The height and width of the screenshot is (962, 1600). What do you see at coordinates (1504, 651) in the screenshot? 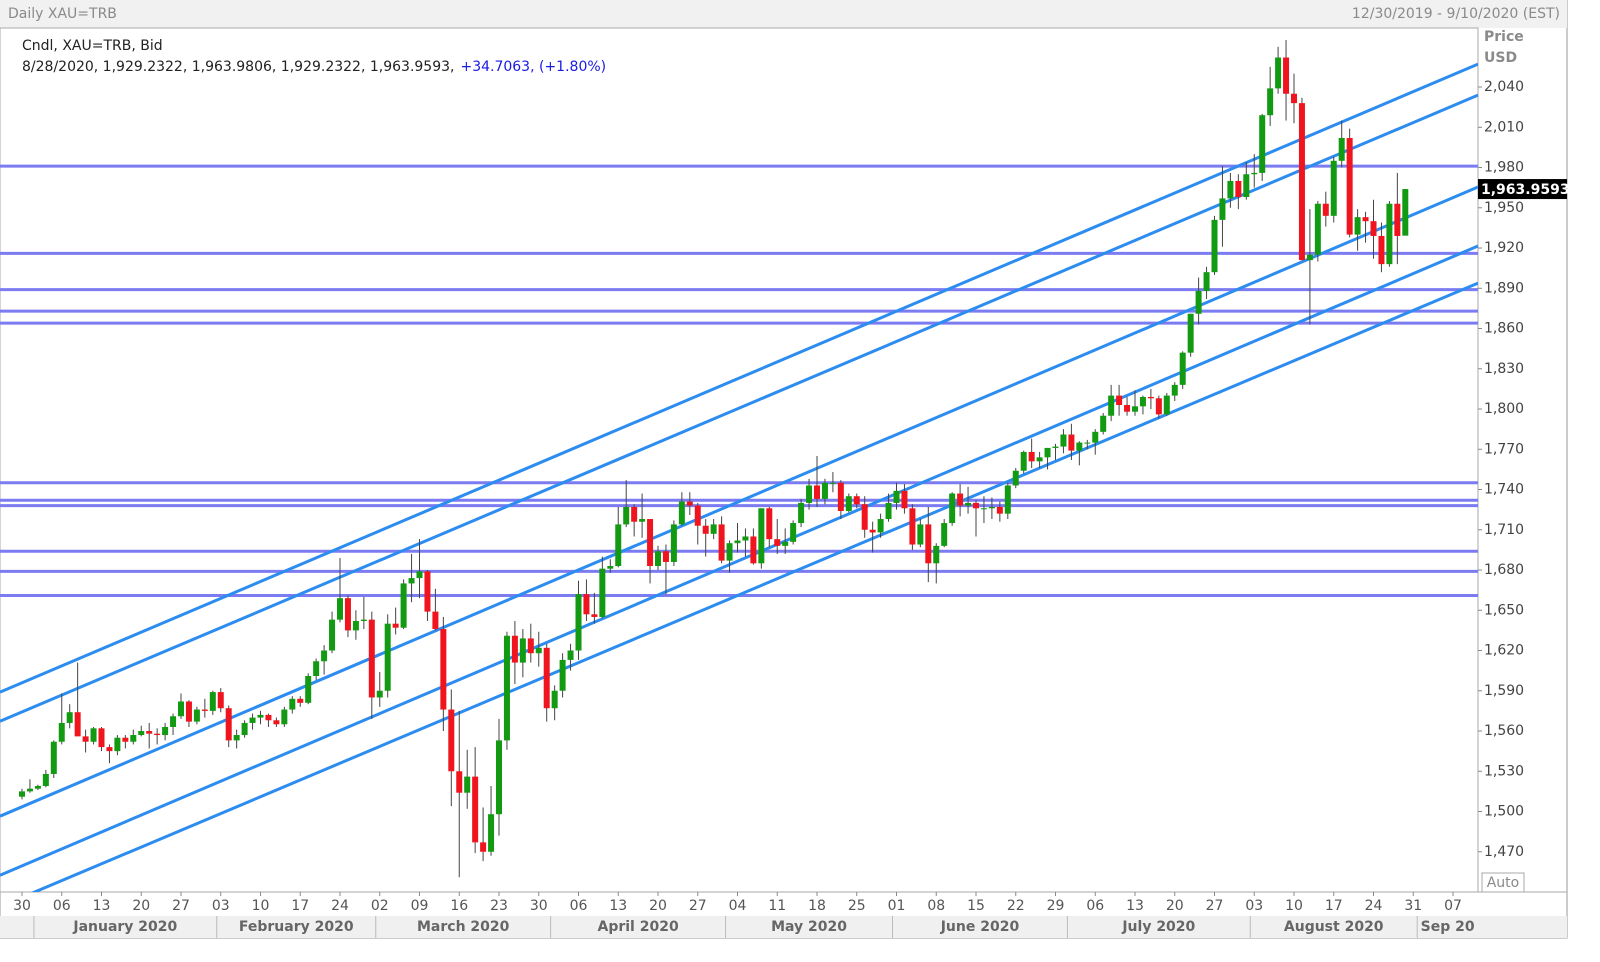
I see `y-tick-label: 1,620` at bounding box center [1504, 651].